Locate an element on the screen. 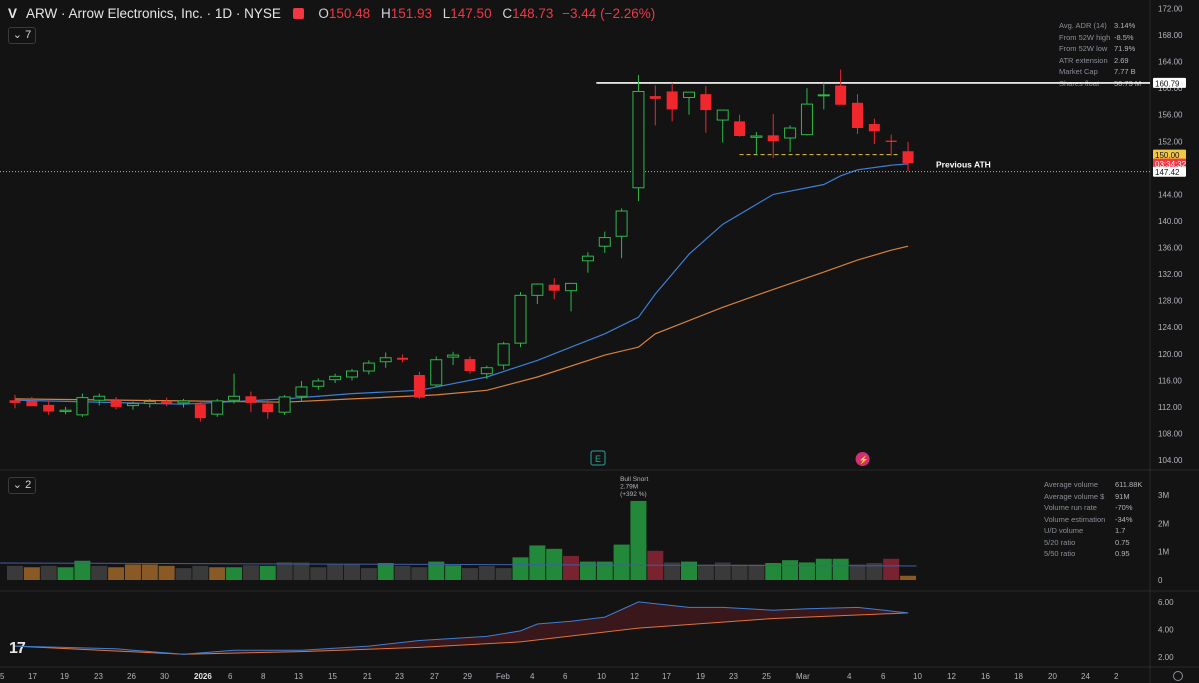  x-tick-label: 24 is located at coordinates (1085, 676).